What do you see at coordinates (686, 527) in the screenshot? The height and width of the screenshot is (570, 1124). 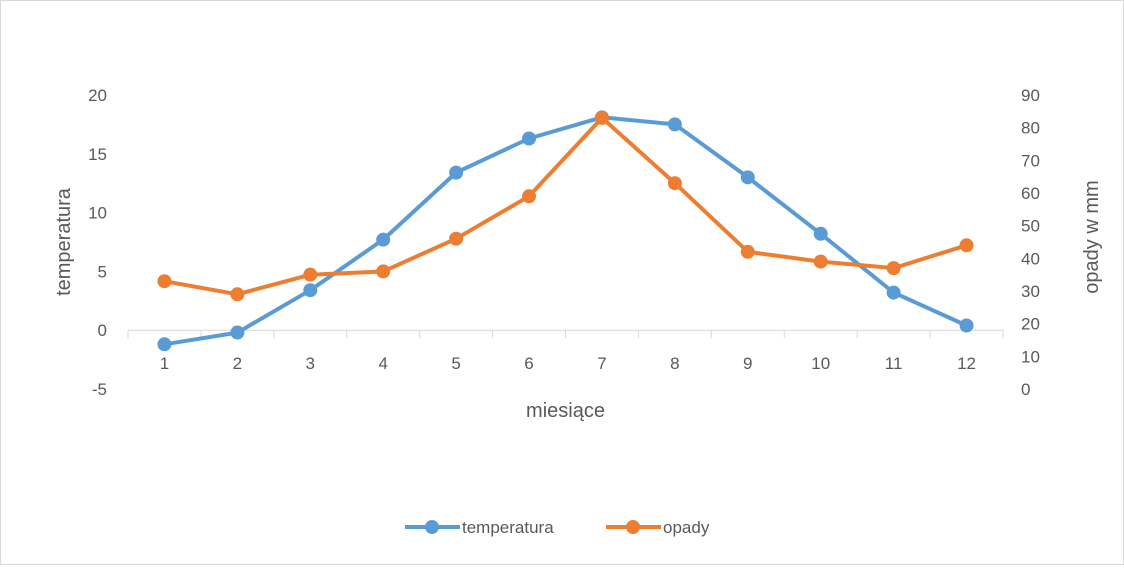 I see `legend-label: opady` at bounding box center [686, 527].